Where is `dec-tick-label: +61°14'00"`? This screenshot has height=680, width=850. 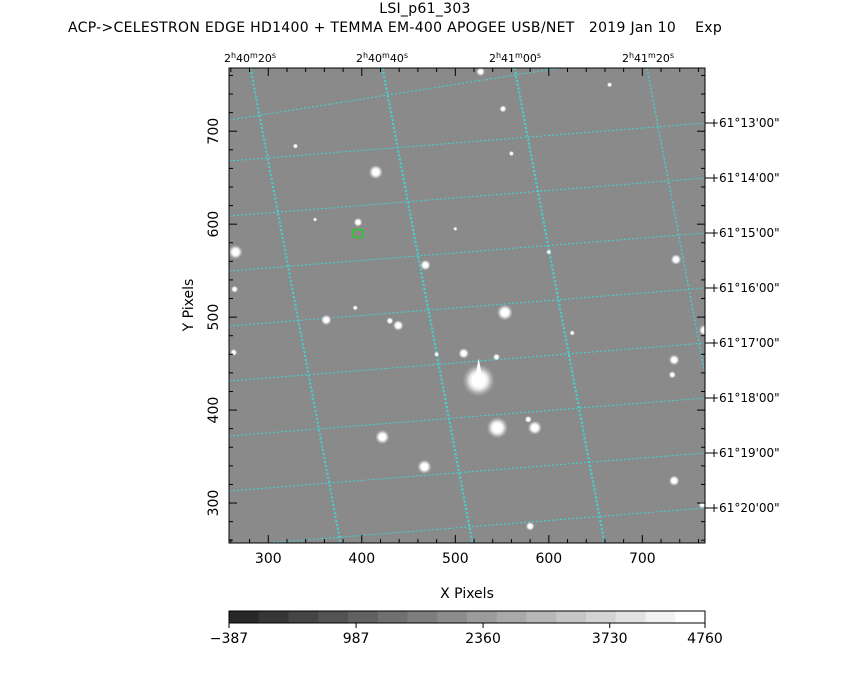 dec-tick-label: +61°14'00" is located at coordinates (744, 178).